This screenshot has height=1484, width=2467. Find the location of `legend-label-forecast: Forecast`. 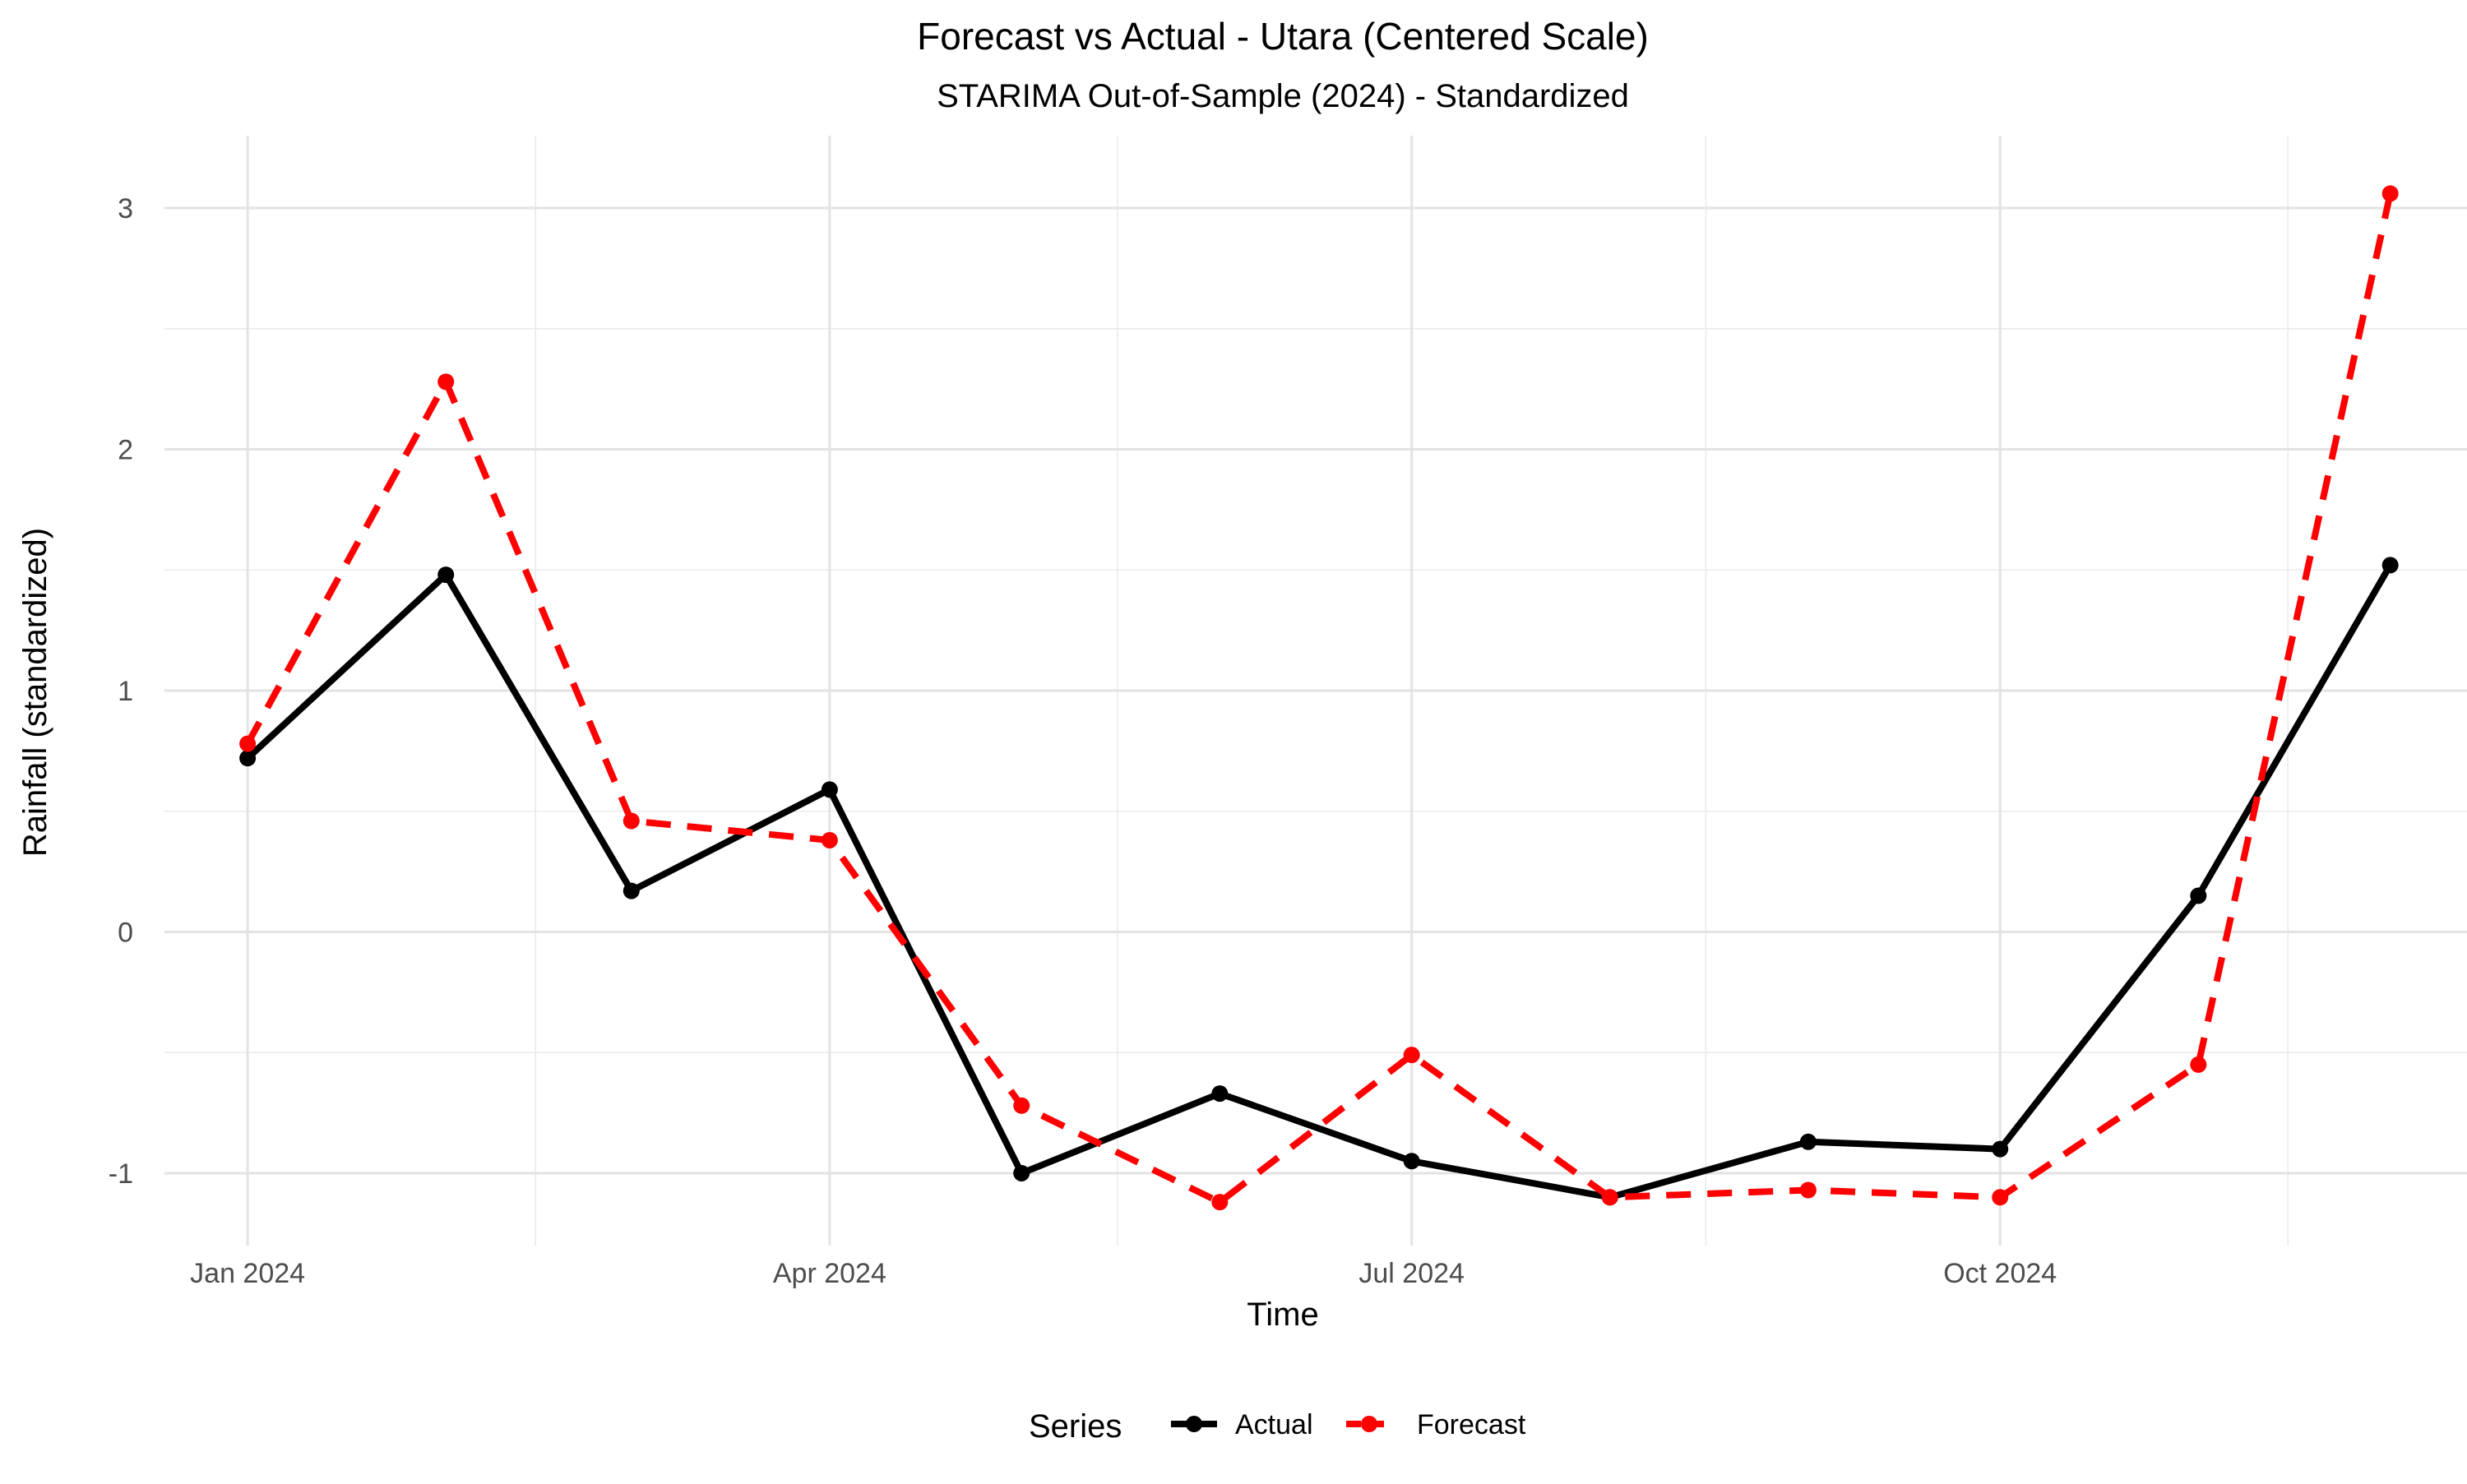

legend-label-forecast: Forecast is located at coordinates (1471, 1425).